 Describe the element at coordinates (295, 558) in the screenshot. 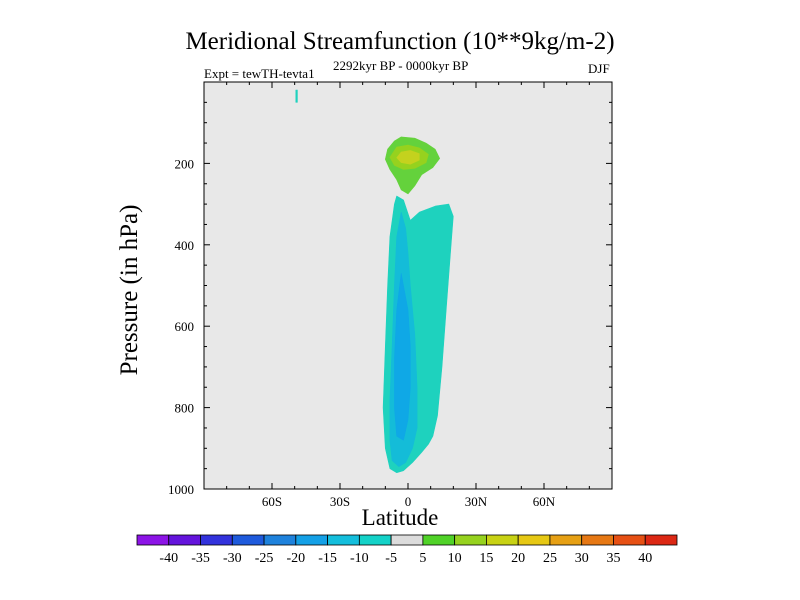

I see `colorbar-label: -20` at that location.